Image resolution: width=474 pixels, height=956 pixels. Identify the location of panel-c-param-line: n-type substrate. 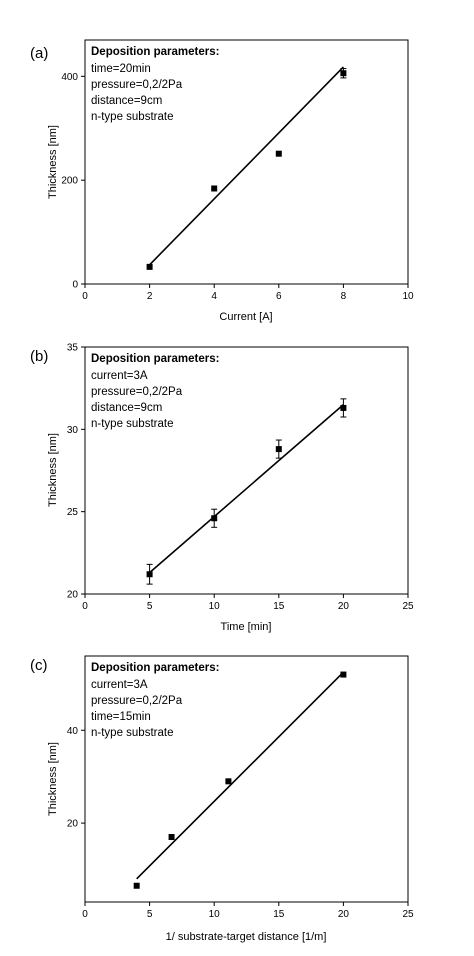
(132, 733).